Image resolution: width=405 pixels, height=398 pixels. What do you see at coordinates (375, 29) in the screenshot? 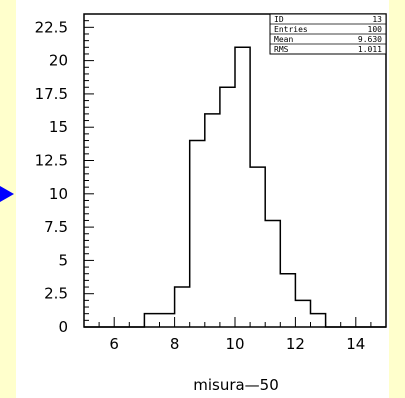
I see `stats-value: 100` at bounding box center [375, 29].